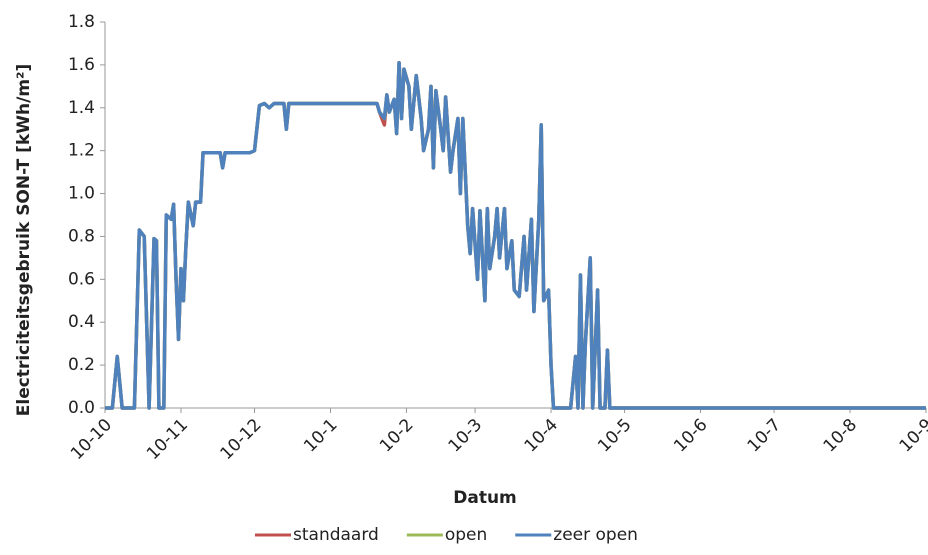 The height and width of the screenshot is (555, 928). Describe the element at coordinates (614, 435) in the screenshot. I see `x-tick-label: 10-5` at that location.